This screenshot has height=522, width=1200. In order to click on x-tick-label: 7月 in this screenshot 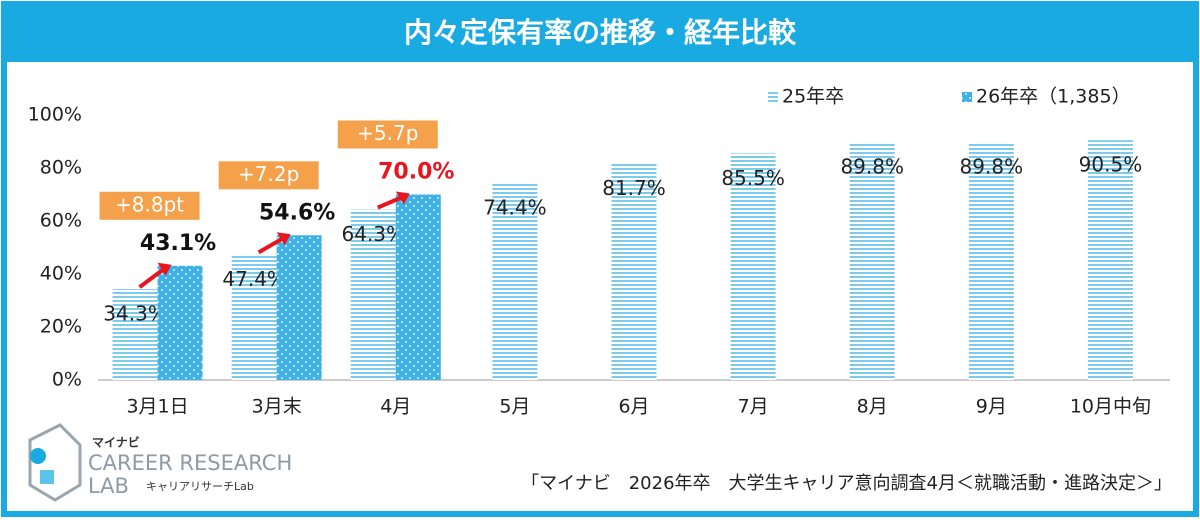, I will do `click(753, 407)`.